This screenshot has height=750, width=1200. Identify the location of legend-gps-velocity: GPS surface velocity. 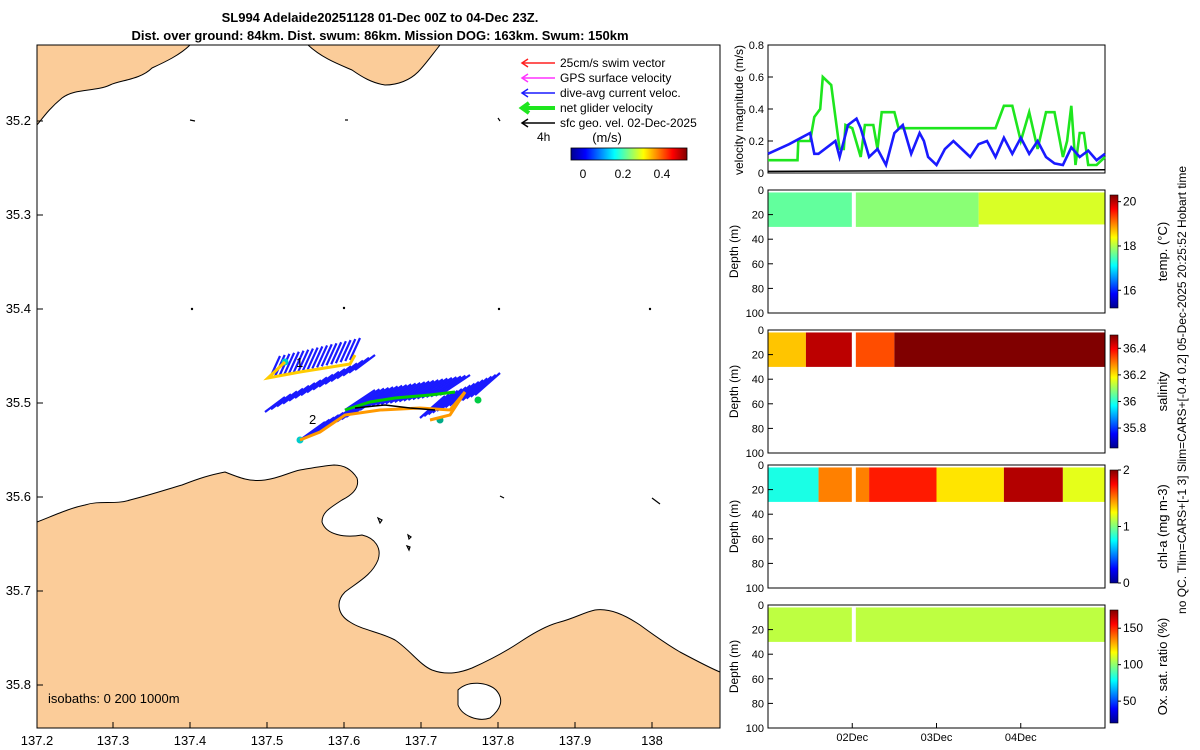
(595, 78).